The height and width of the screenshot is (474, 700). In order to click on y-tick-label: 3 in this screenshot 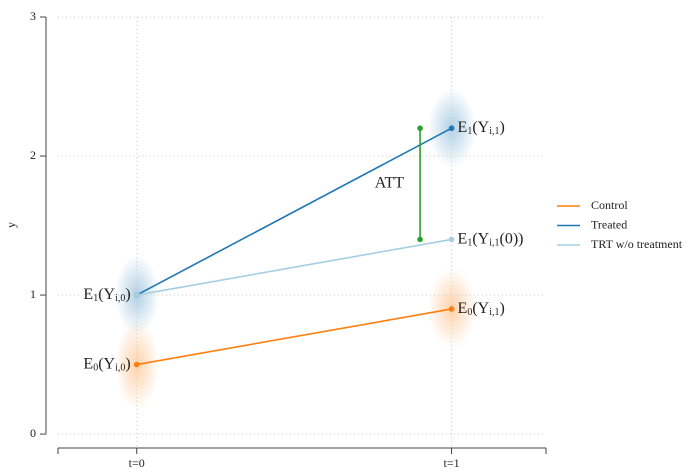, I will do `click(33, 16)`.